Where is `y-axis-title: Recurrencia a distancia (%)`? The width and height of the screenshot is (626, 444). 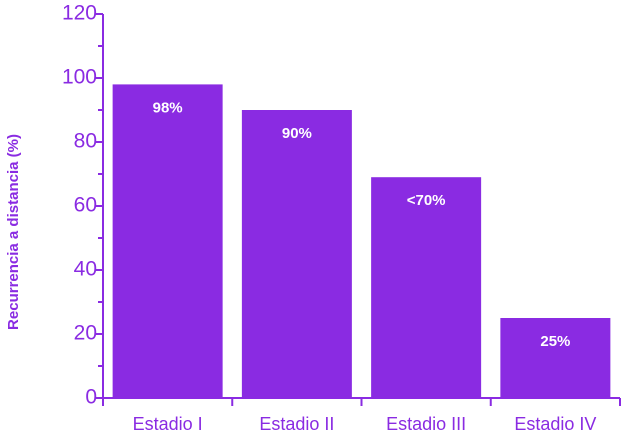
y-axis-title: Recurrencia a distancia (%) is located at coordinates (13, 232).